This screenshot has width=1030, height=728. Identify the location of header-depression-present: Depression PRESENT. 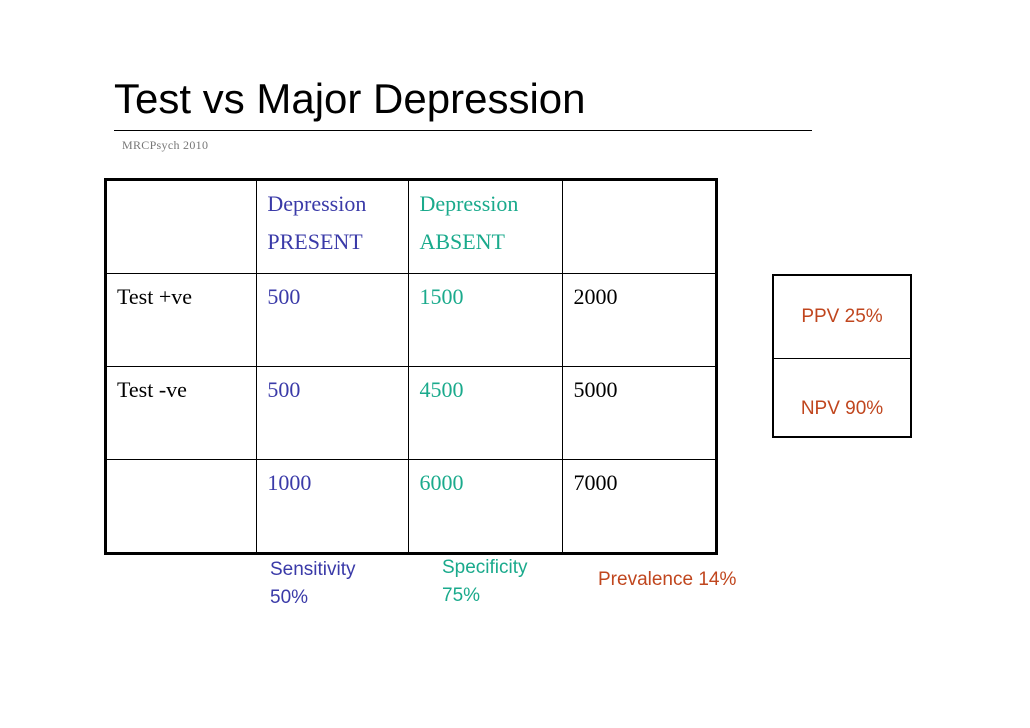
(333, 226).